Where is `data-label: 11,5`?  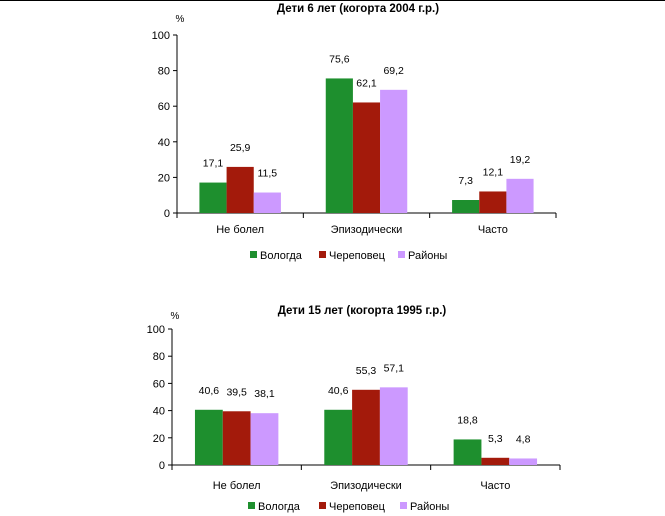
data-label: 11,5 is located at coordinates (267, 174).